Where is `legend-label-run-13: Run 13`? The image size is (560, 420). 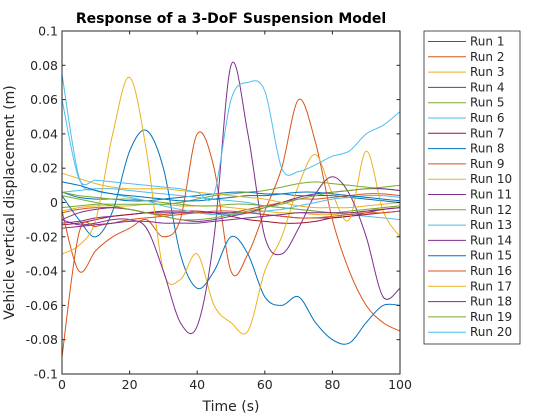
legend-label-run-13: Run 13 is located at coordinates (491, 225).